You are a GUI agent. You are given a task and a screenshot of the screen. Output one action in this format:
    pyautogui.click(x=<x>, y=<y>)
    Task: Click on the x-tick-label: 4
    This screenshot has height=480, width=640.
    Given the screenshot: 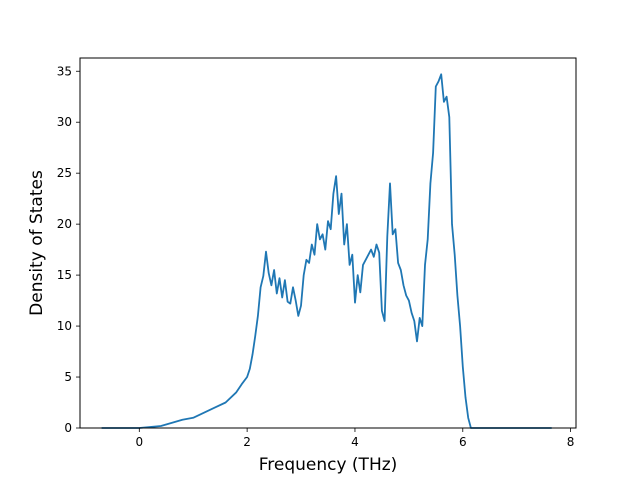 What is the action you would take?
    pyautogui.click(x=355, y=442)
    